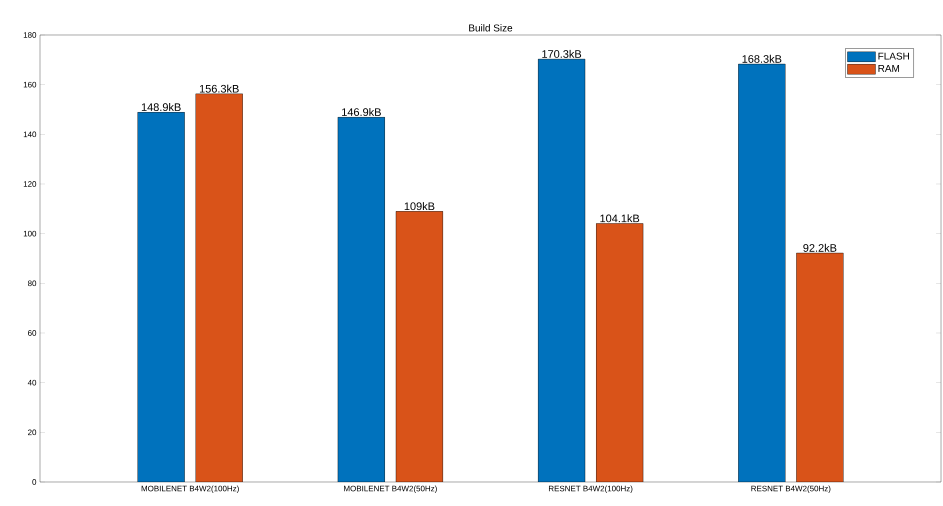 This screenshot has width=943, height=506. I want to click on data-label: 104.1kB, so click(620, 218).